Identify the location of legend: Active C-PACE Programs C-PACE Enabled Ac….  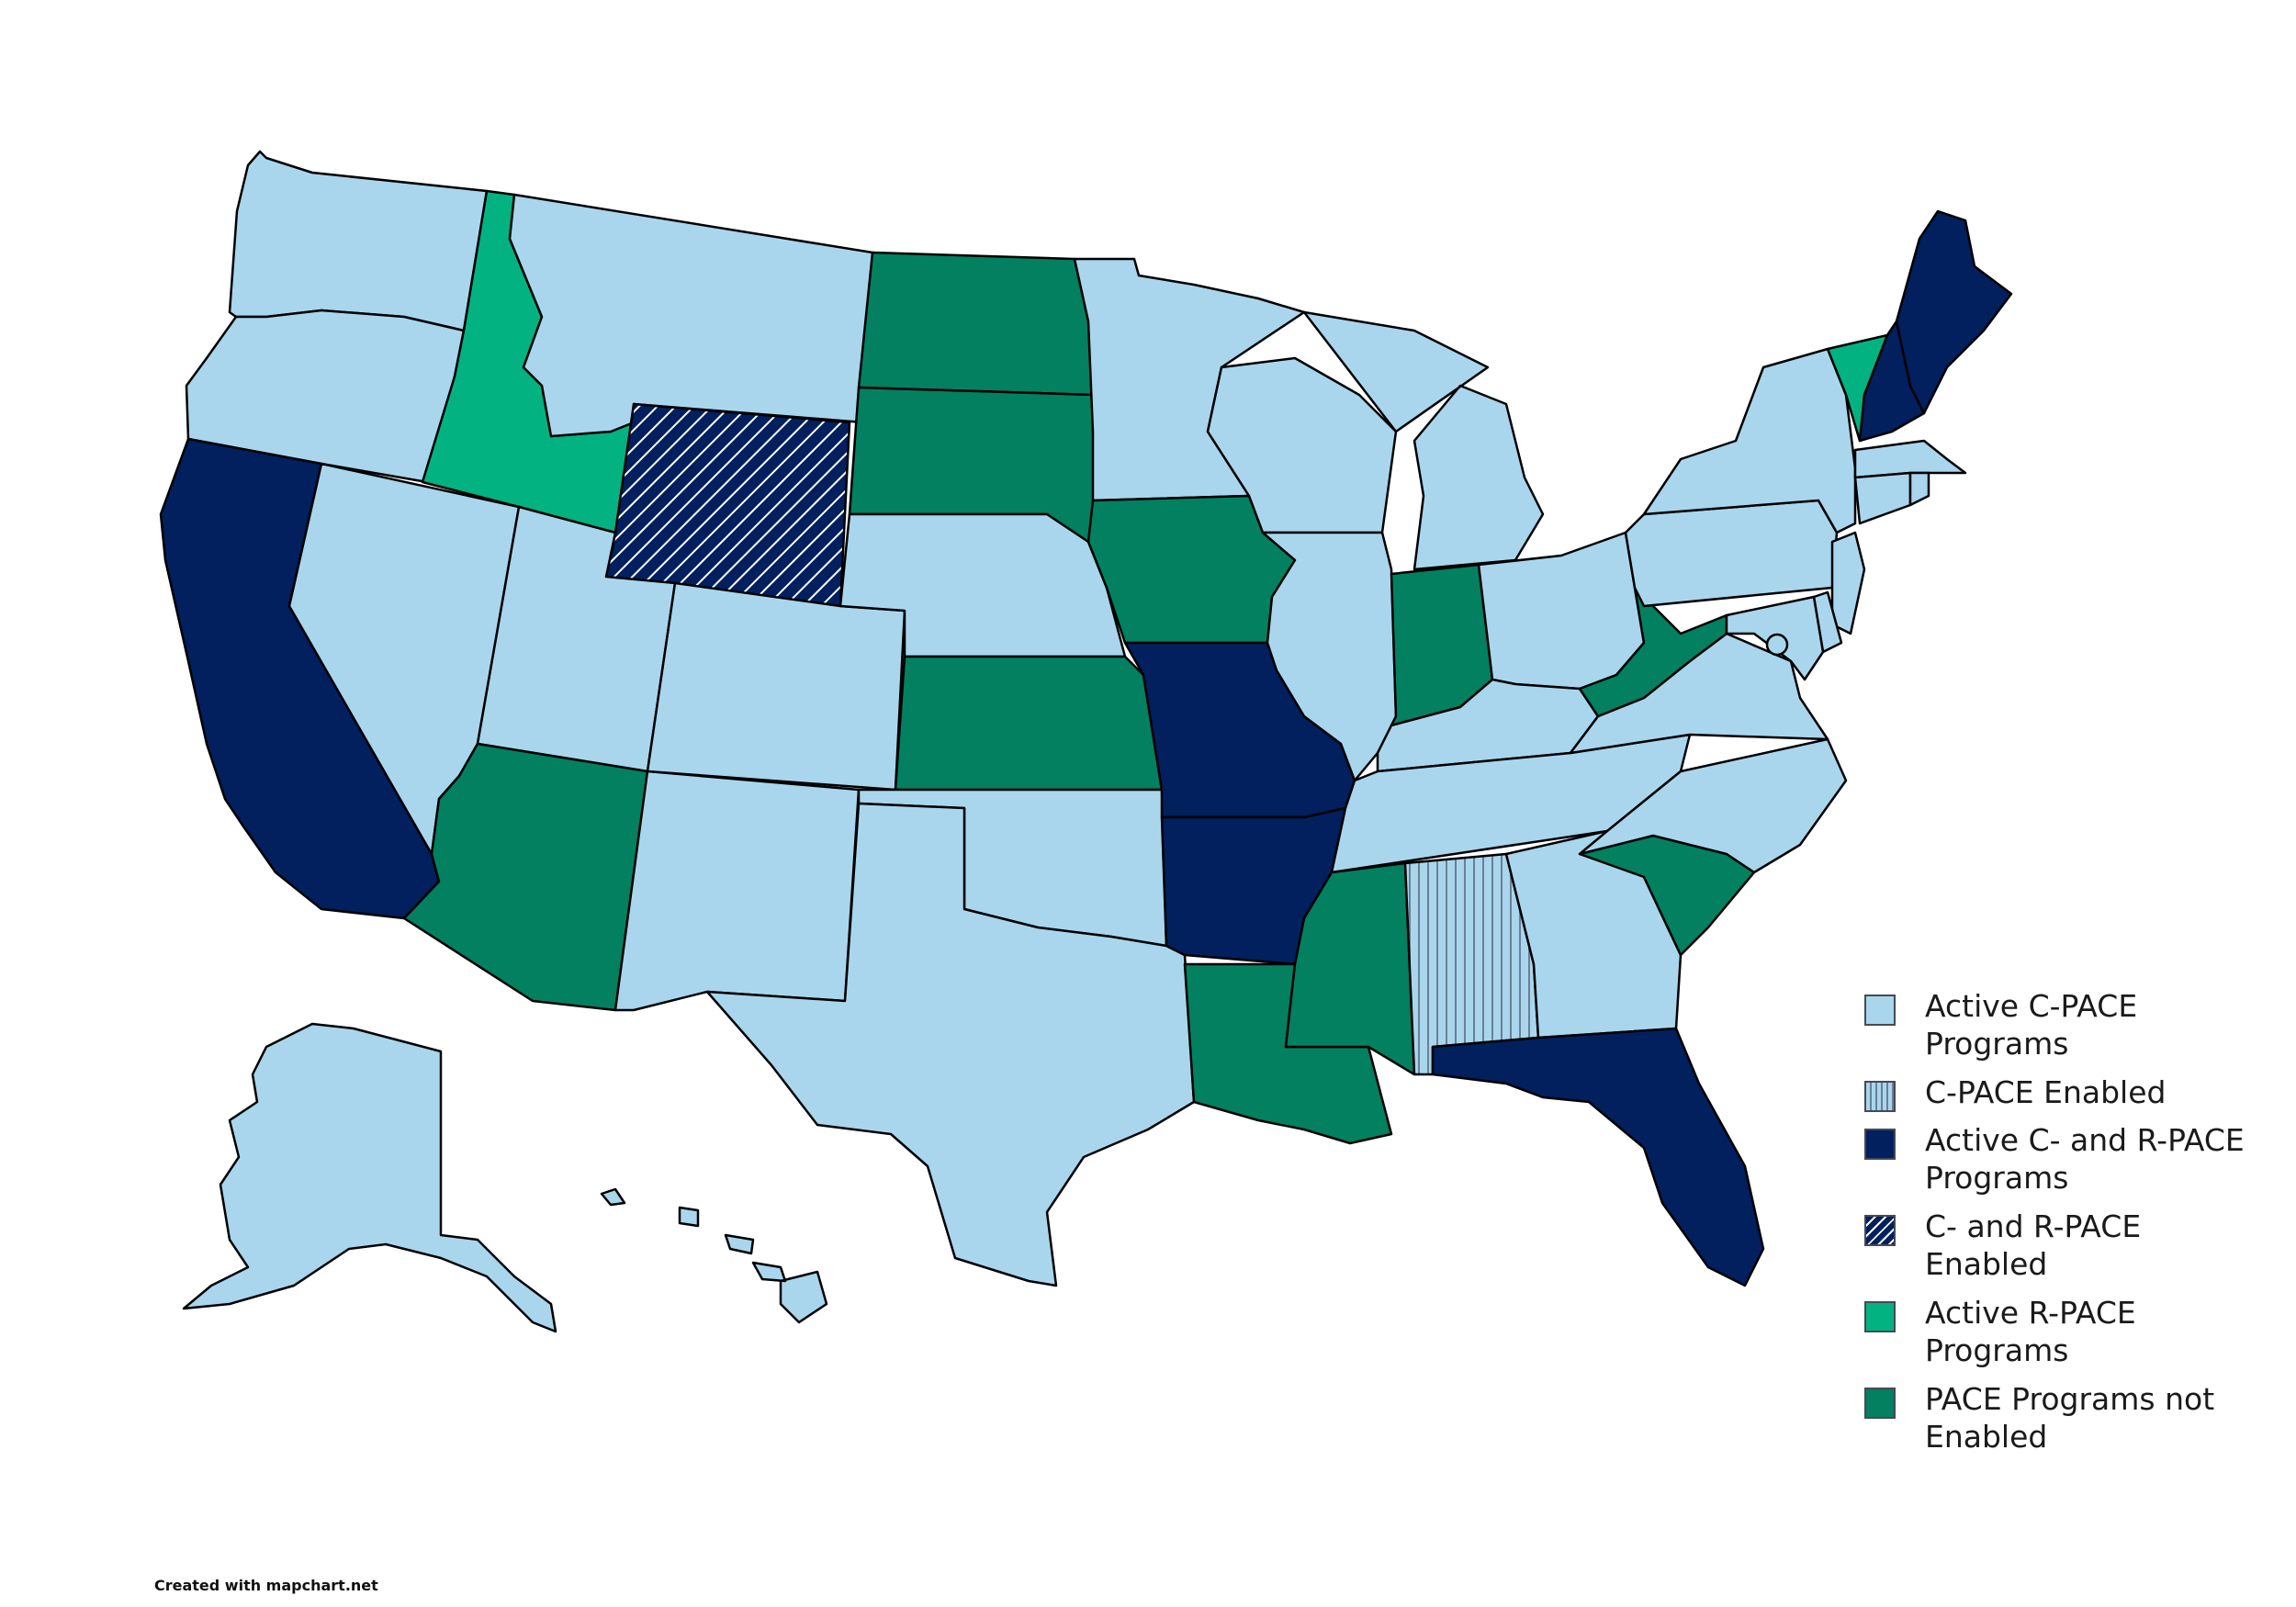
(2066, 1227).